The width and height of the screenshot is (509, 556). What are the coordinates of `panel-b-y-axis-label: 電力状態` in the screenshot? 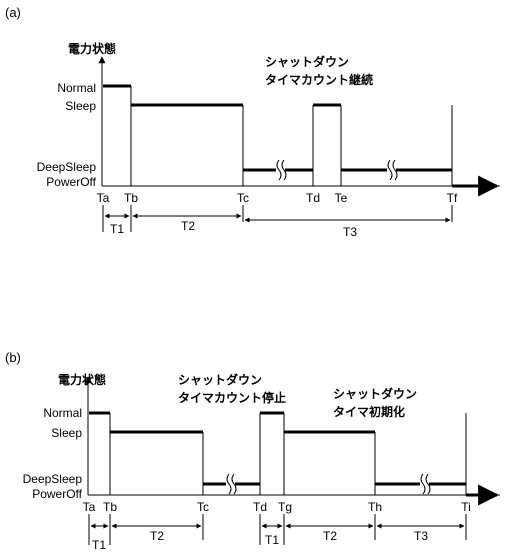 It's located at (82, 379).